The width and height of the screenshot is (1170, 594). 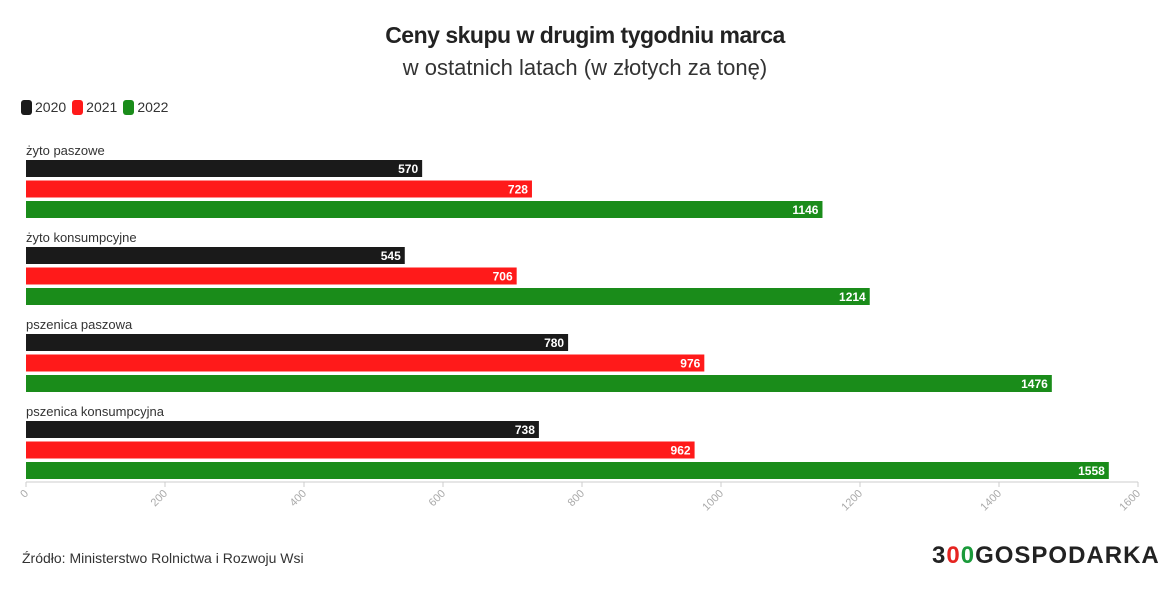 I want to click on data-label: 706, so click(x=503, y=277).